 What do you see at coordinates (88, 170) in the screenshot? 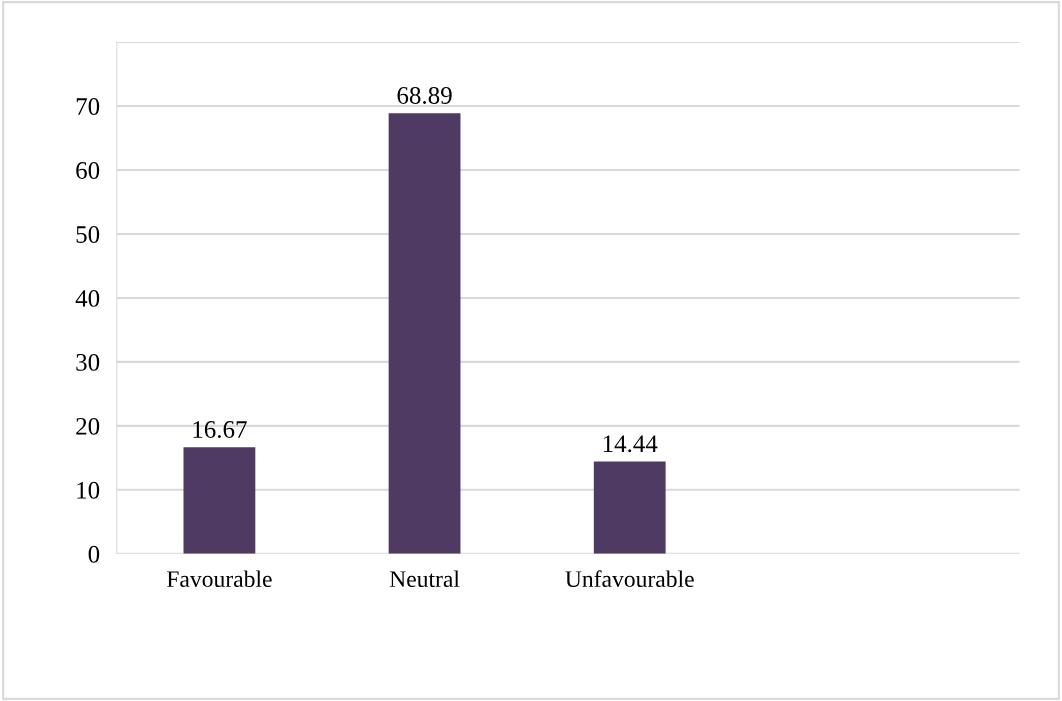
I see `y-tick-label: 60` at bounding box center [88, 170].